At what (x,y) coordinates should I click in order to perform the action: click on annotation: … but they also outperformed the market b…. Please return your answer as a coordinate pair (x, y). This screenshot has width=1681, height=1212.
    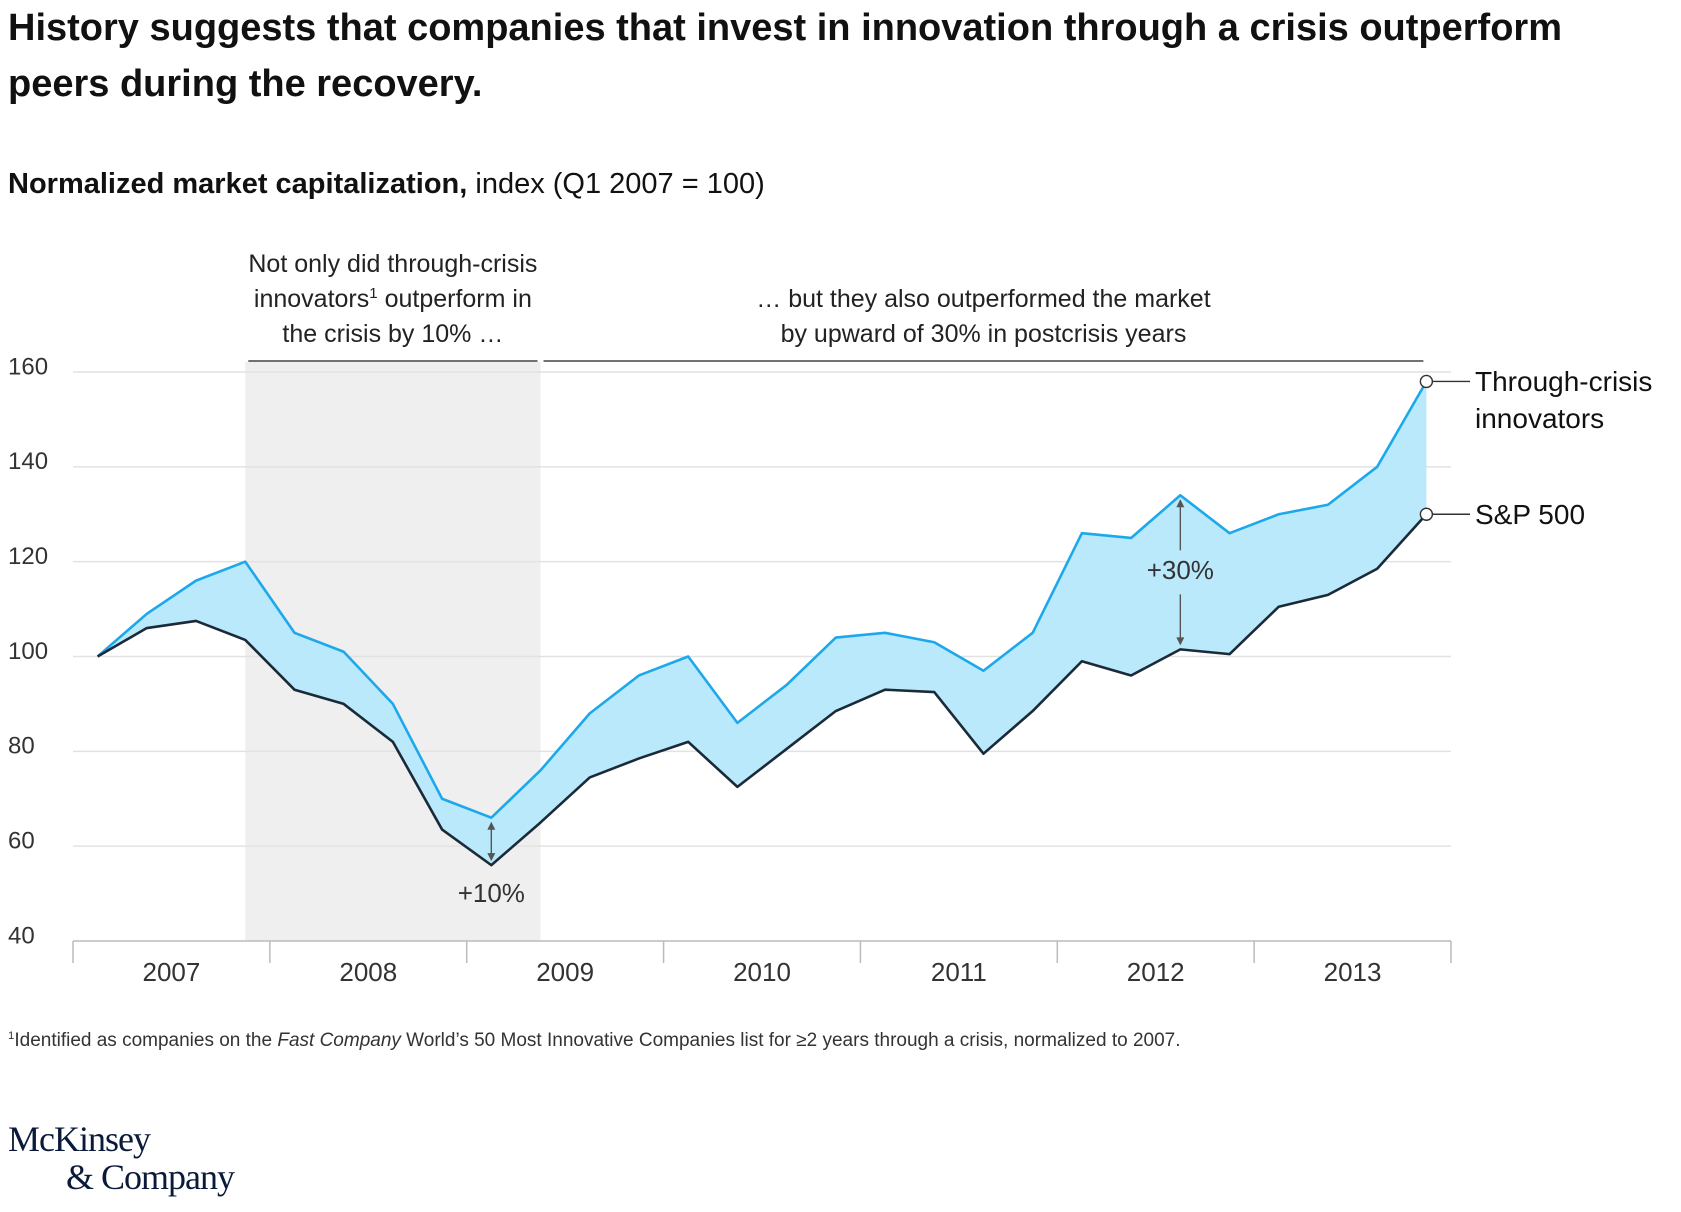
    Looking at the image, I should click on (983, 317).